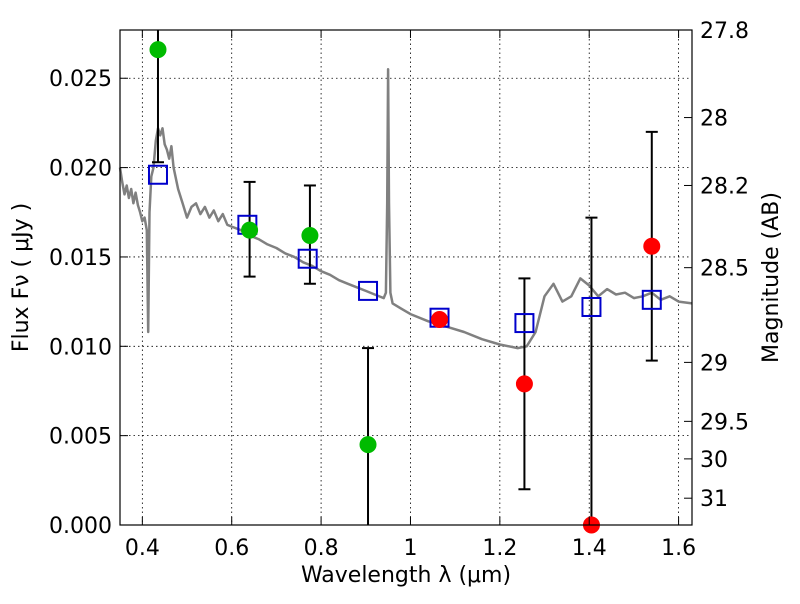 The width and height of the screenshot is (800, 604). What do you see at coordinates (80, 437) in the screenshot?
I see `y-tick-label: 0.005` at bounding box center [80, 437].